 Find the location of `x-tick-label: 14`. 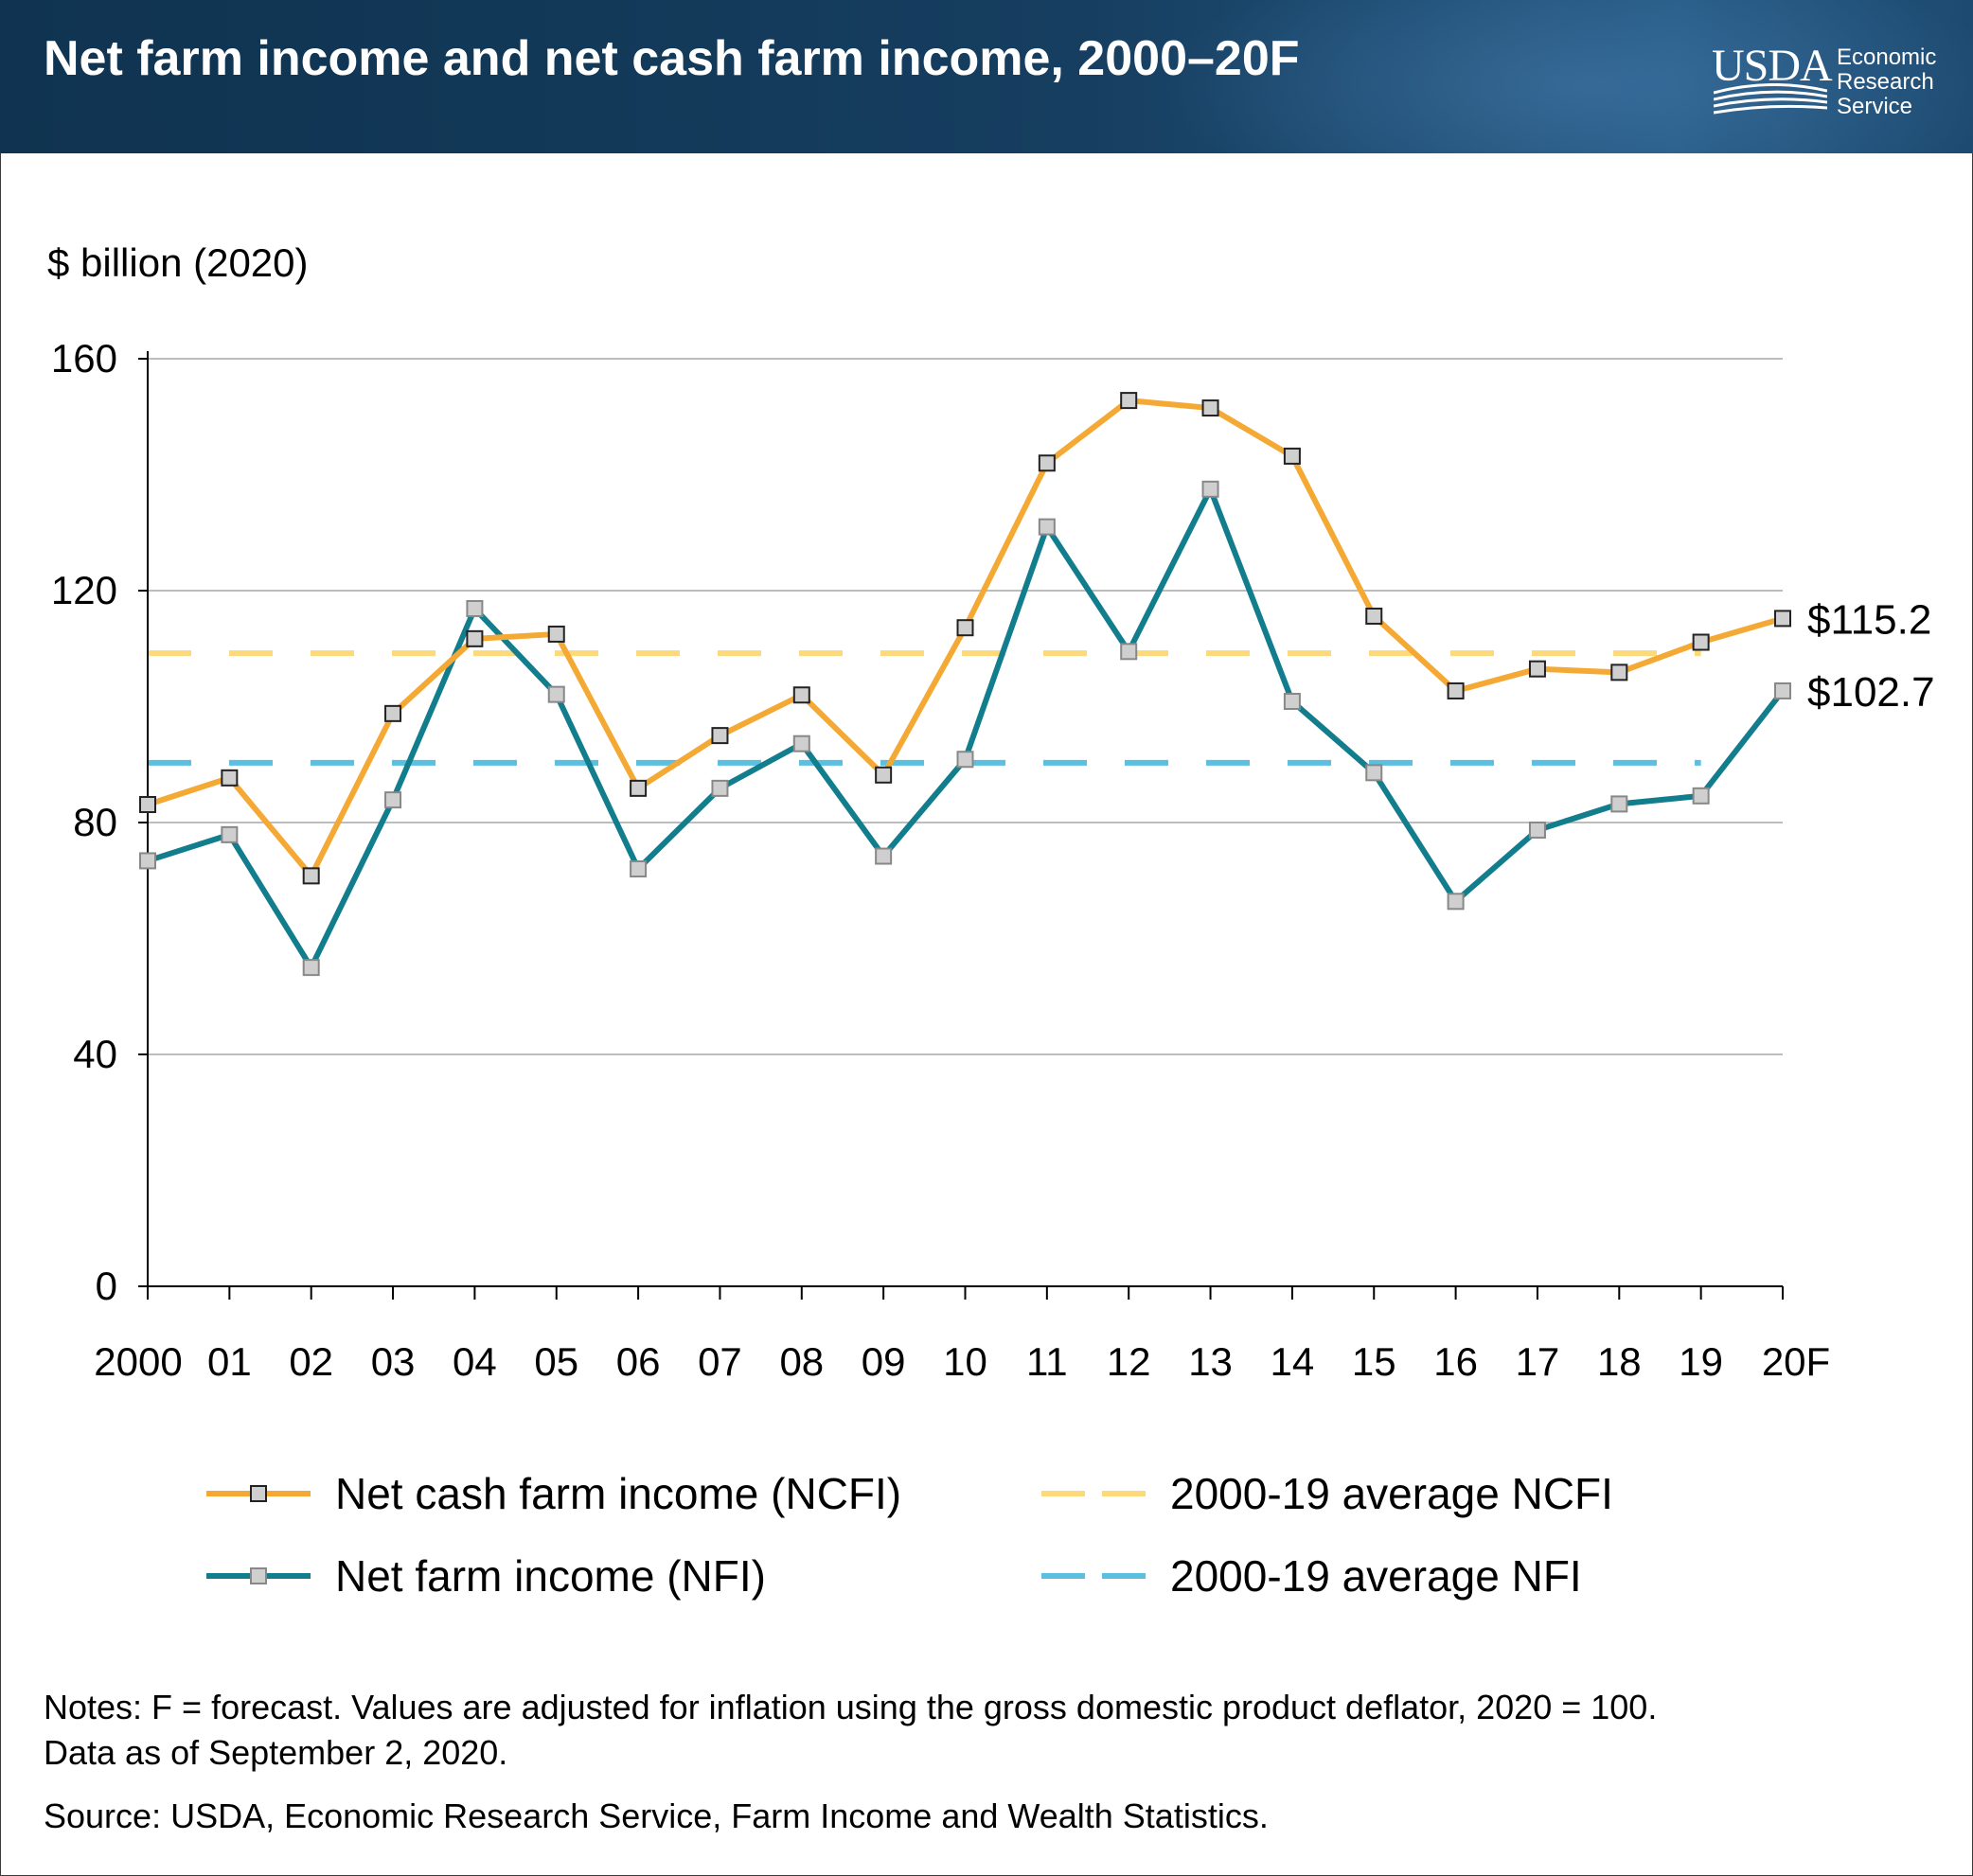

x-tick-label: 14 is located at coordinates (1293, 1361).